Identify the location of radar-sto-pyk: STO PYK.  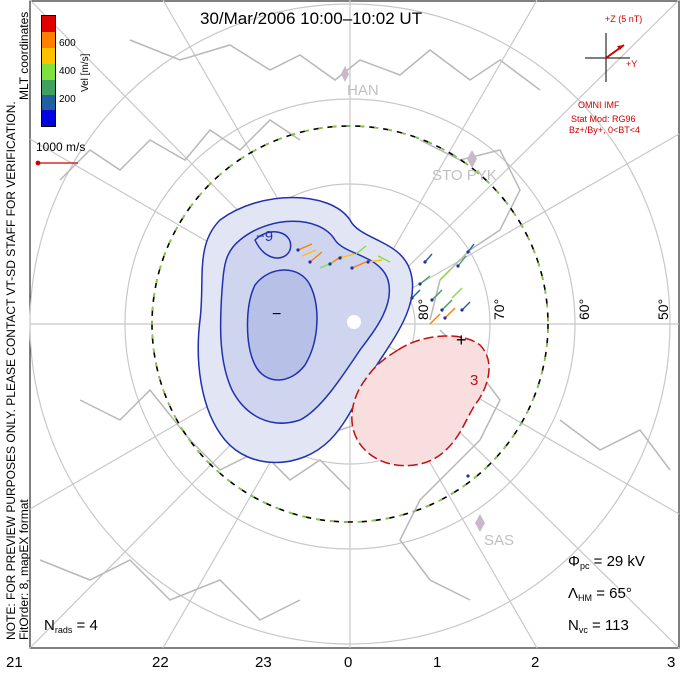
(464, 175).